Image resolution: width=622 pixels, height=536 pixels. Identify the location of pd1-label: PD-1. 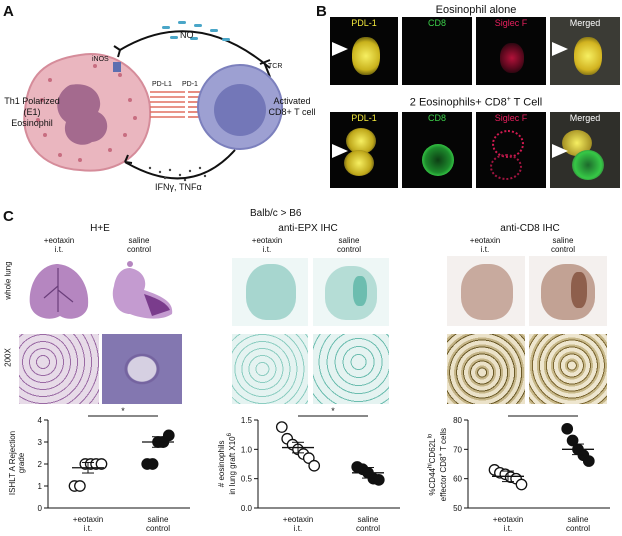
(190, 84).